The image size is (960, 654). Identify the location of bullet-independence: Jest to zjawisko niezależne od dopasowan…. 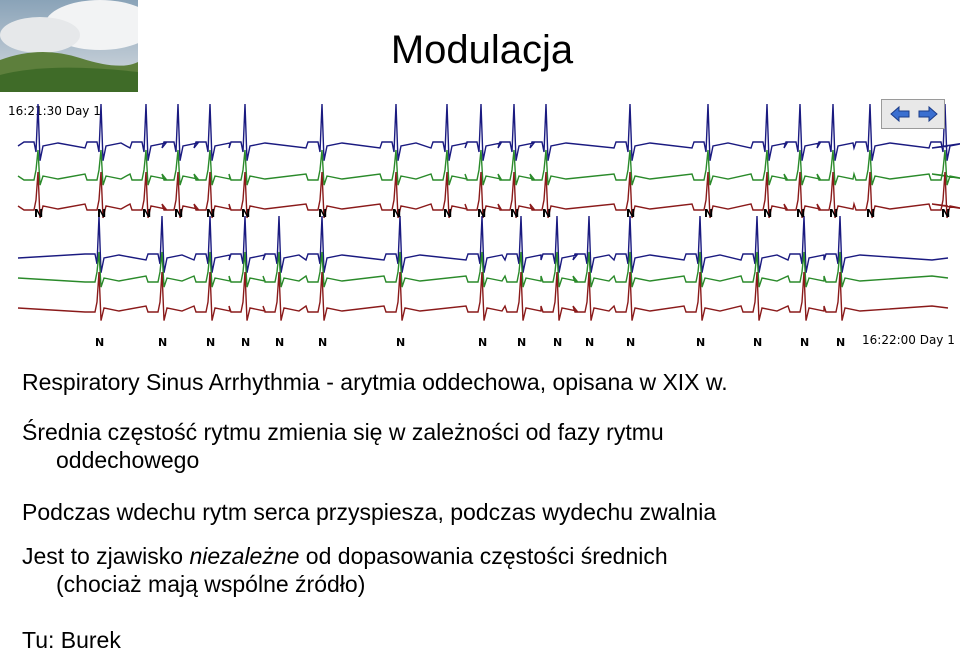
(345, 570).